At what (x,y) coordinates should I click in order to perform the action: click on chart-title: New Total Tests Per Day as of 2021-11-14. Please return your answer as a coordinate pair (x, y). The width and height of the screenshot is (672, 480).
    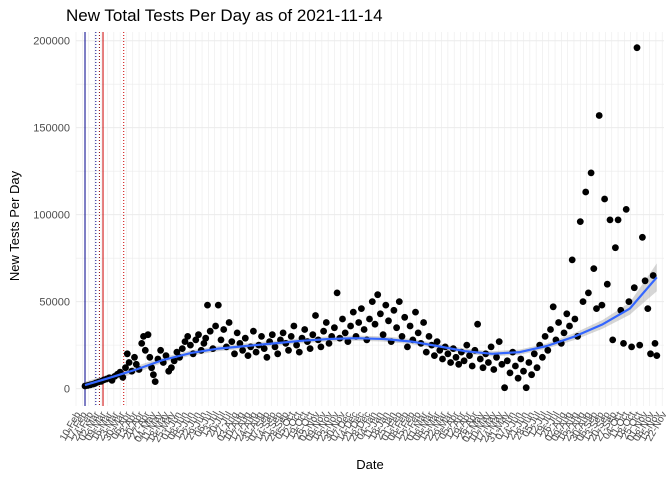
    Looking at the image, I should click on (224, 15).